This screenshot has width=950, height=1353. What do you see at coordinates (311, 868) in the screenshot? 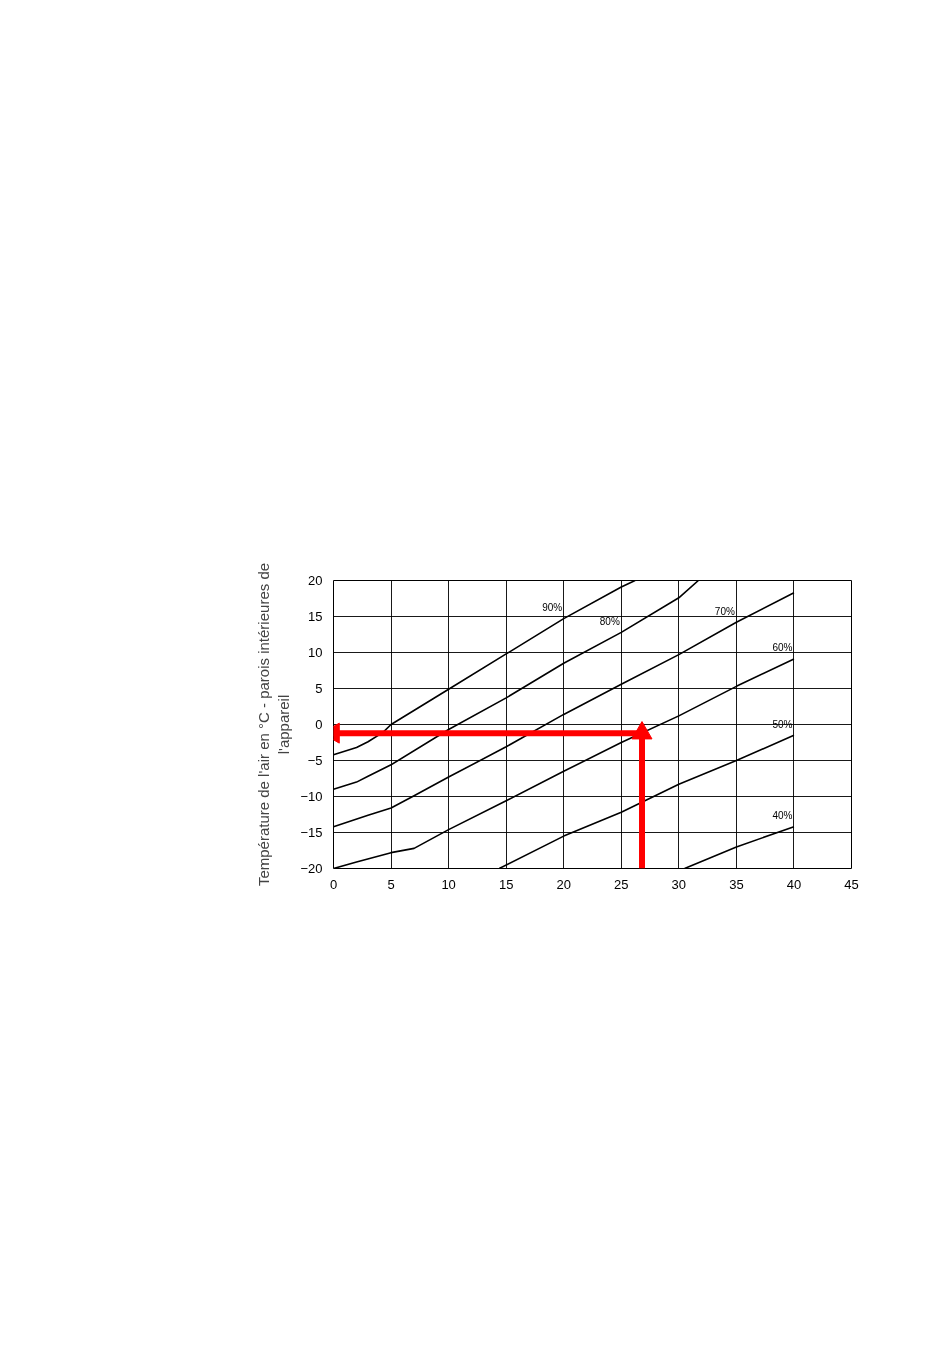
I see `y-tick-label: −20` at bounding box center [311, 868].